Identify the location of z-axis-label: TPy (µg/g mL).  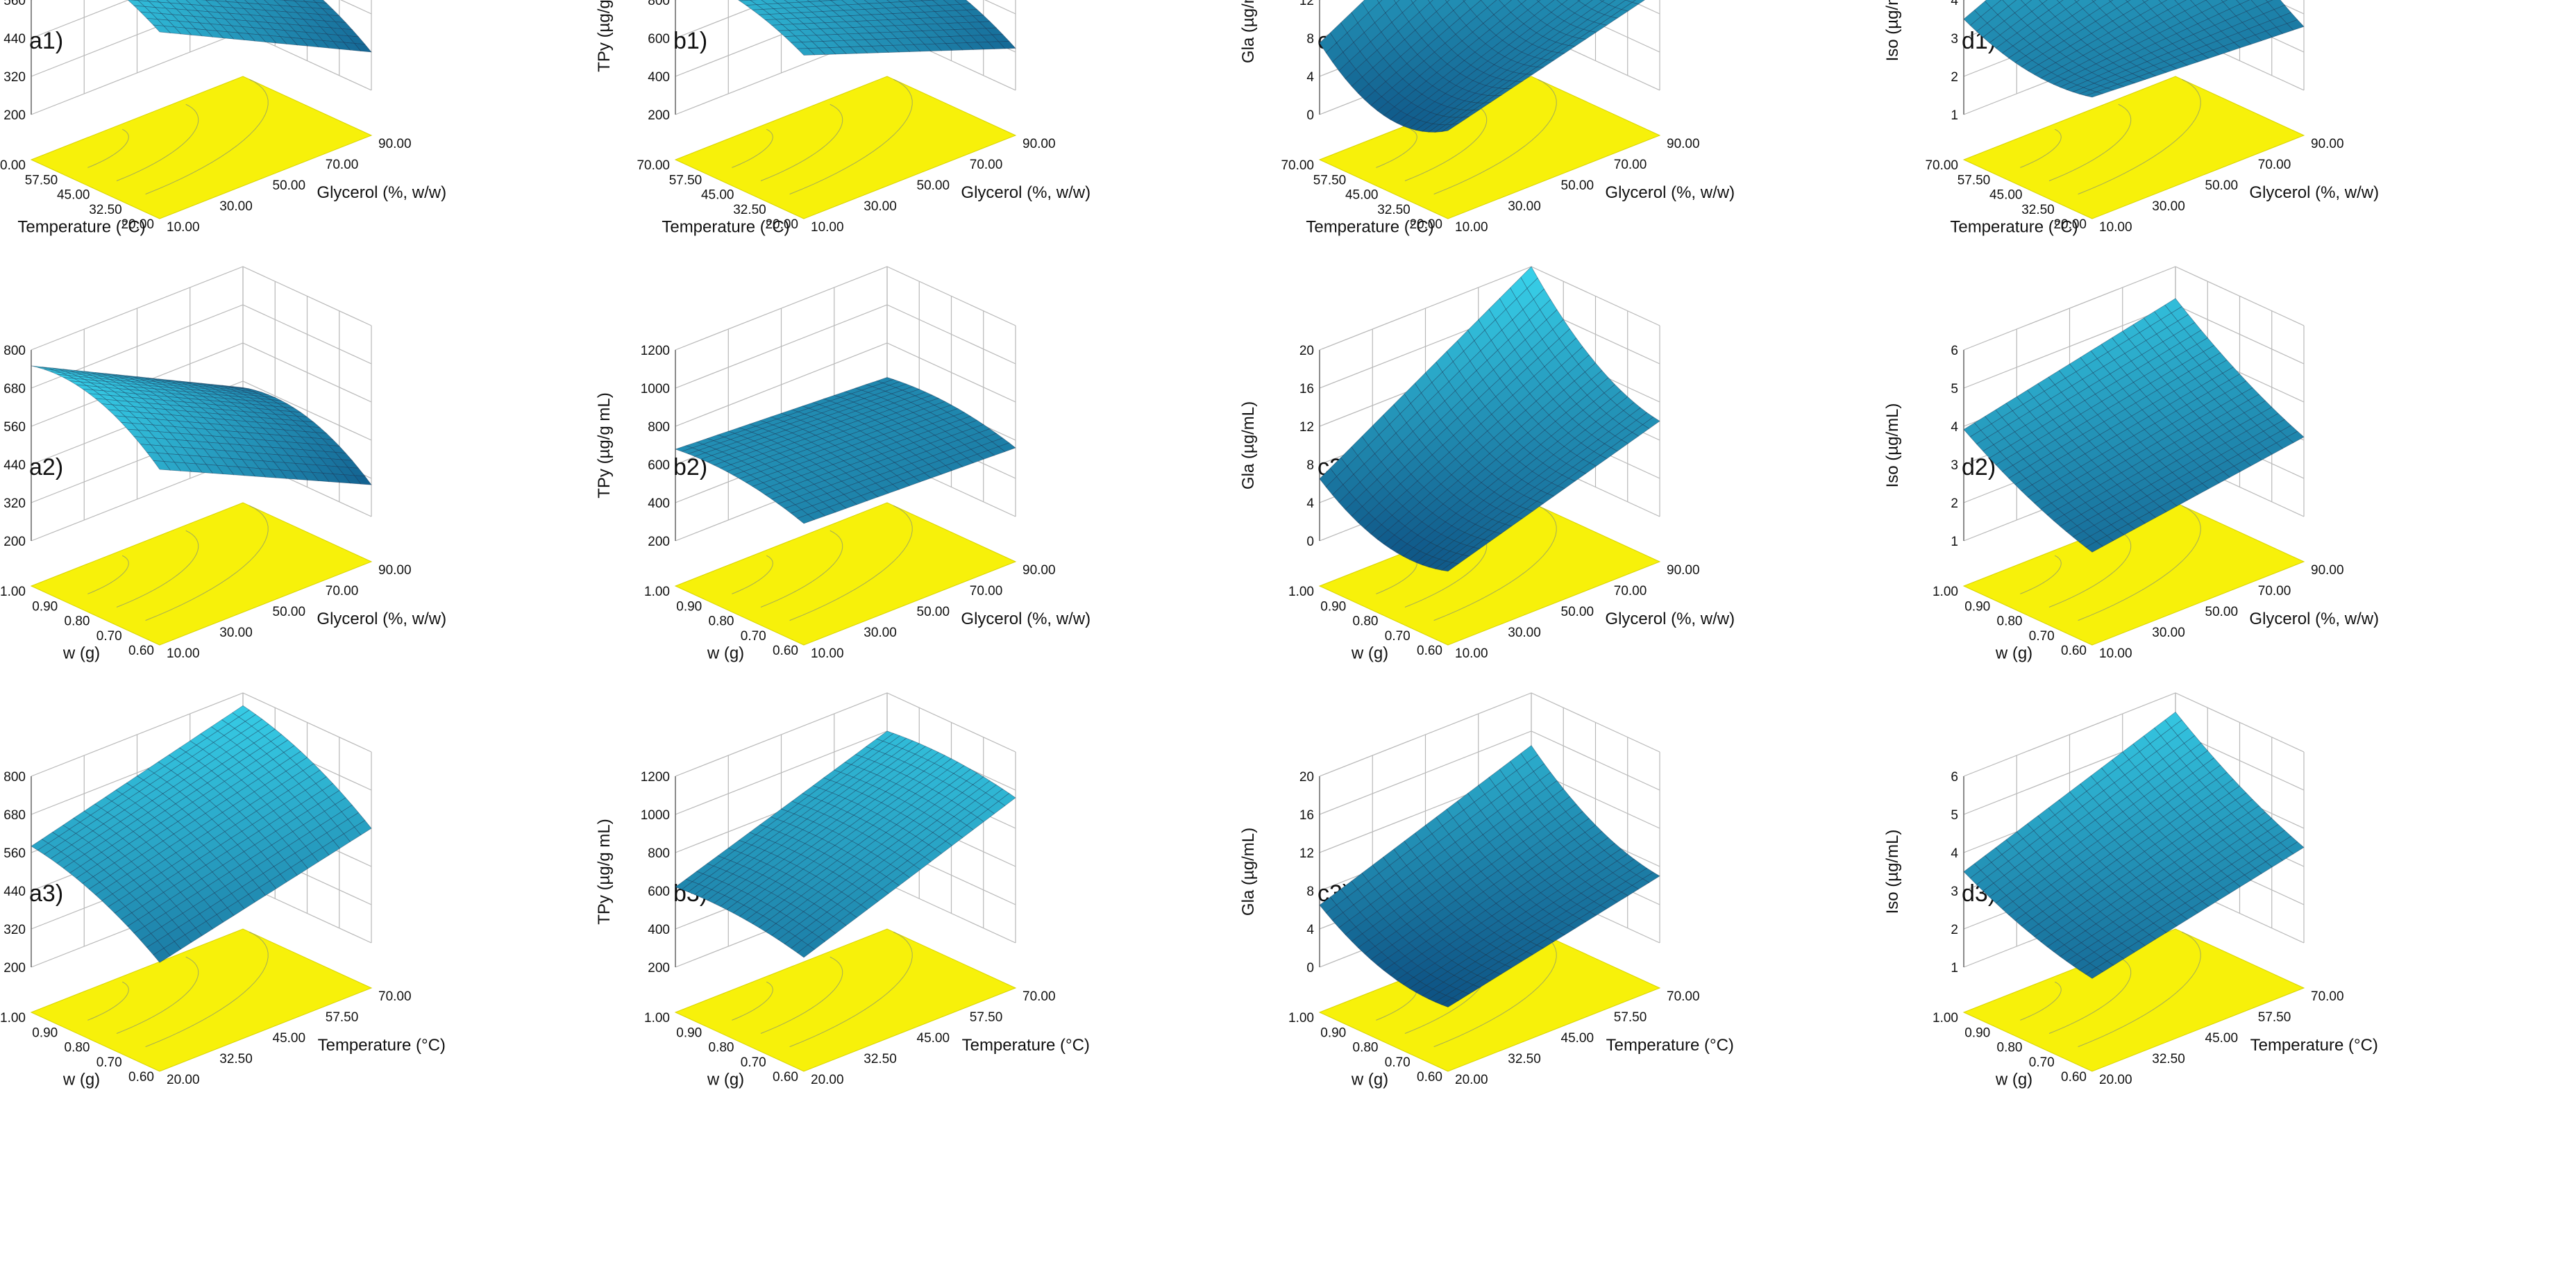
(604, 446).